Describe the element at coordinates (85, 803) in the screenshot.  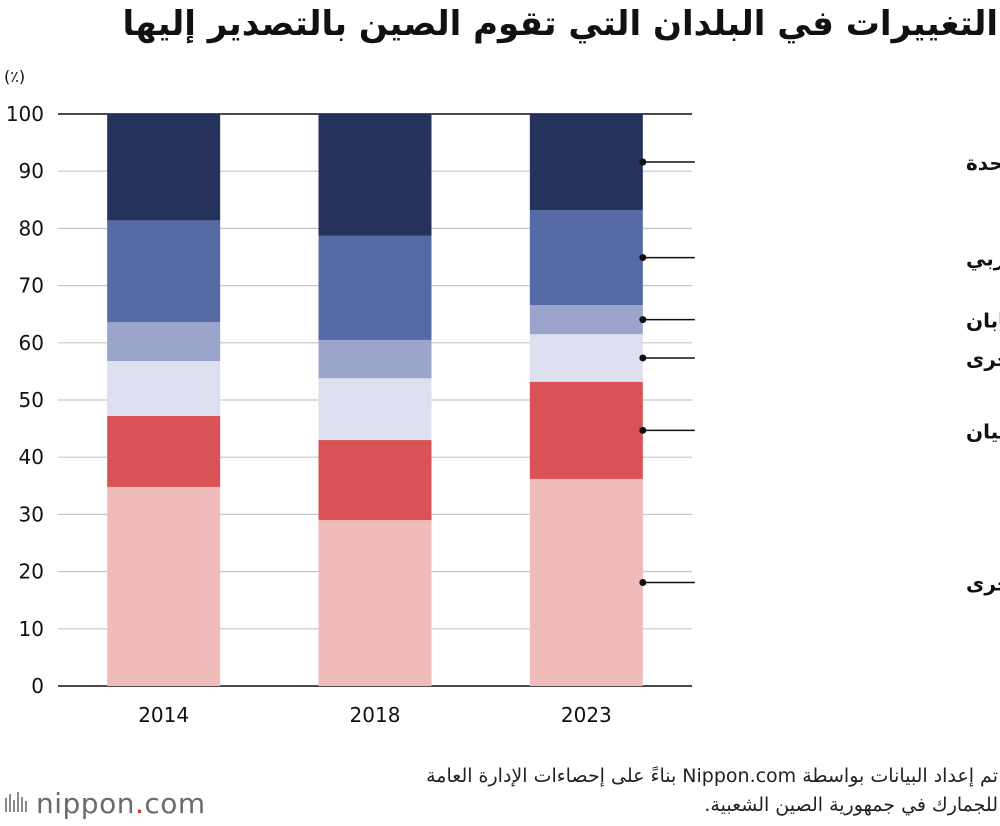
I see `logo-name: nippon` at that location.